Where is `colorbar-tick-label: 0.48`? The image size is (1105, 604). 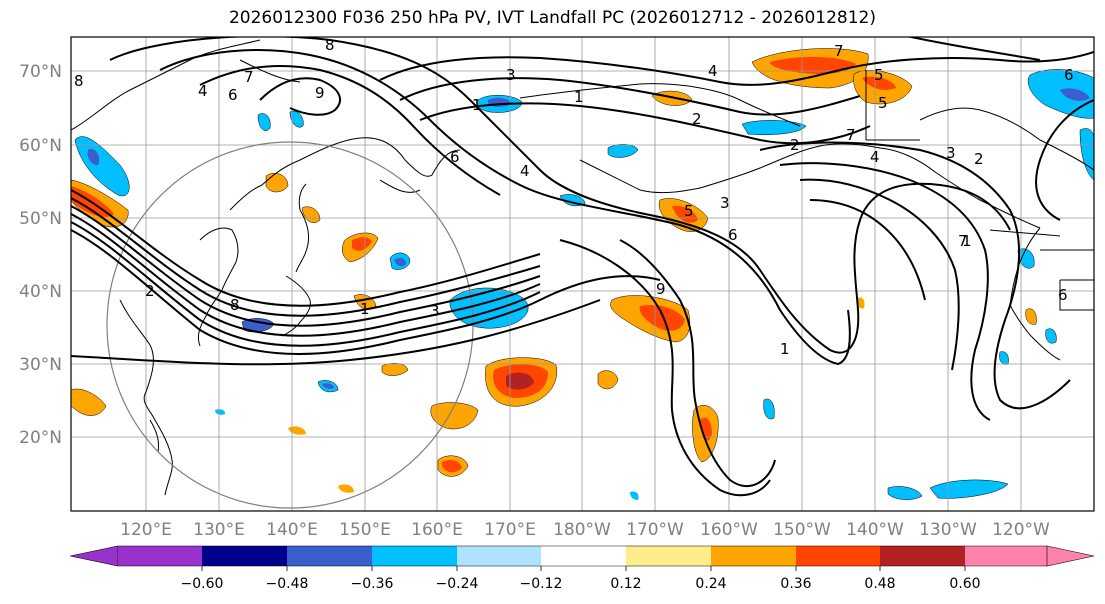
colorbar-tick-label: 0.48 is located at coordinates (879, 584).